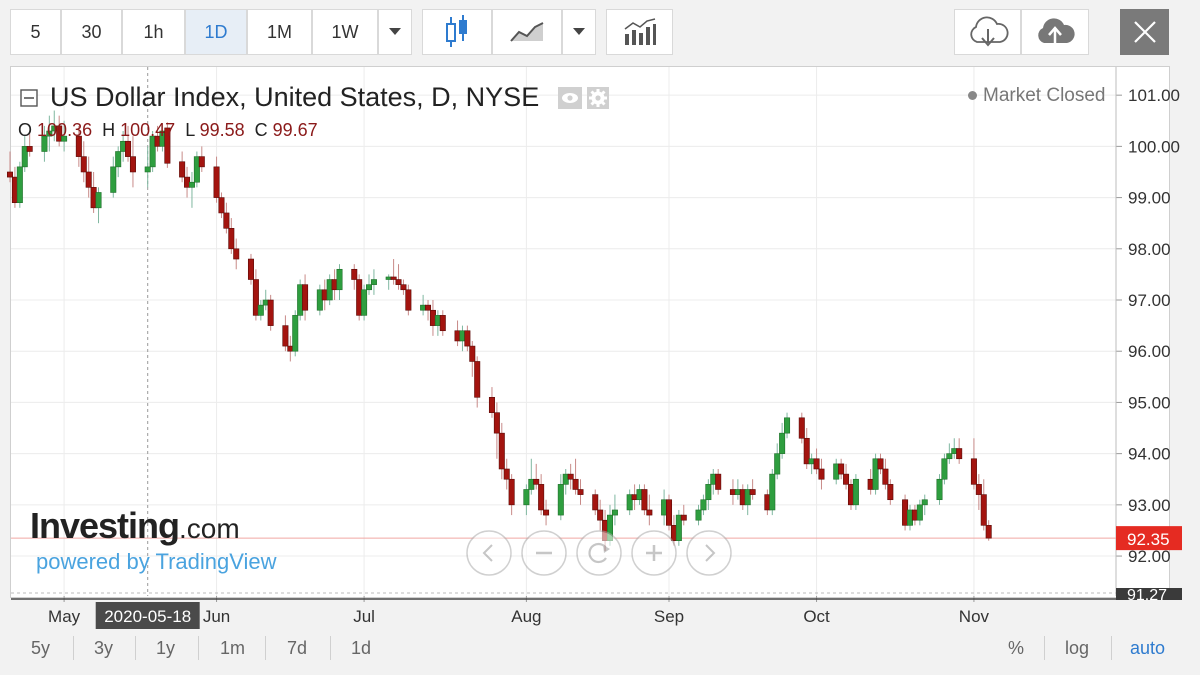 The image size is (1200, 675). What do you see at coordinates (457, 32) in the screenshot?
I see `candlestick-type-button` at bounding box center [457, 32].